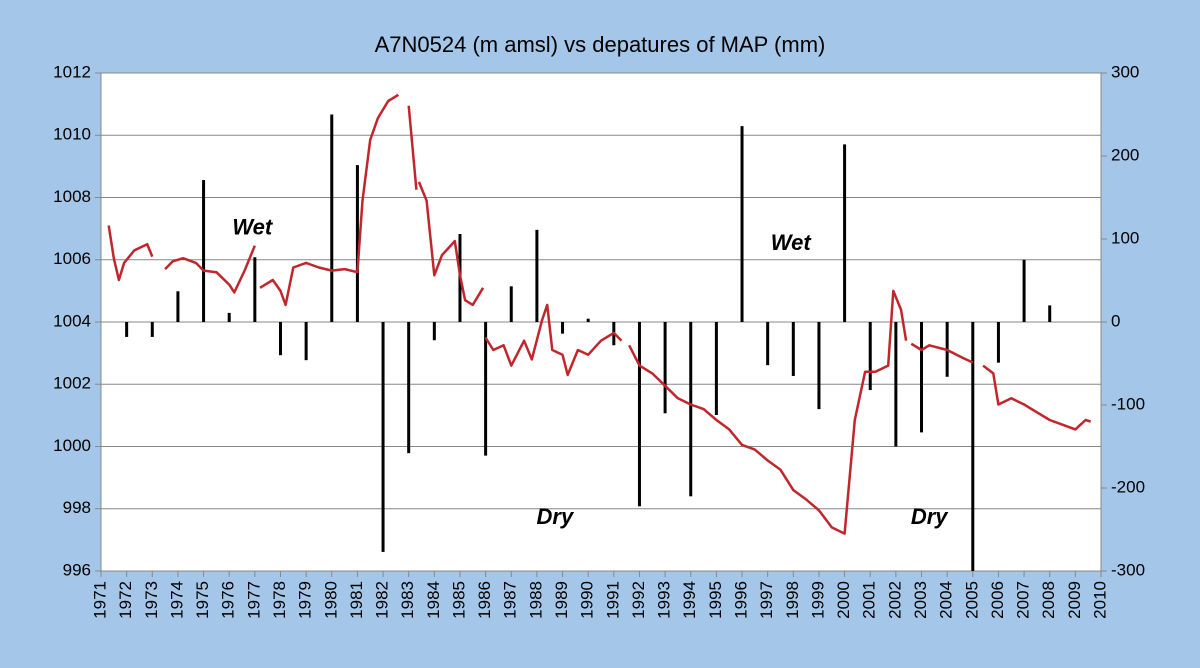  What do you see at coordinates (869, 600) in the screenshot?
I see `x-tick-label: 2001` at bounding box center [869, 600].